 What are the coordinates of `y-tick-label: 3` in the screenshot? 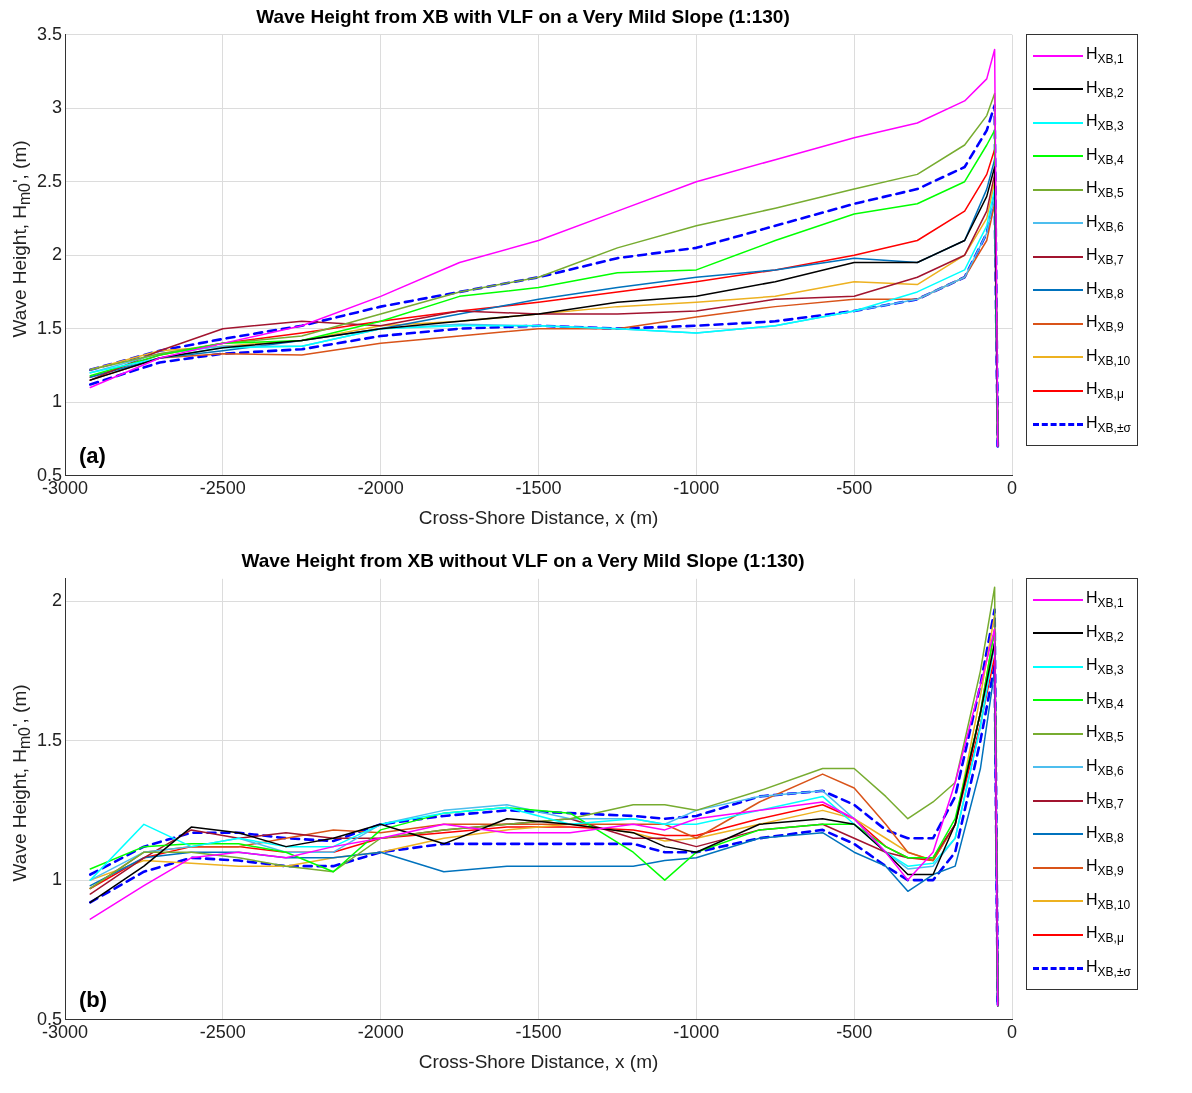 It's located at (57, 107).